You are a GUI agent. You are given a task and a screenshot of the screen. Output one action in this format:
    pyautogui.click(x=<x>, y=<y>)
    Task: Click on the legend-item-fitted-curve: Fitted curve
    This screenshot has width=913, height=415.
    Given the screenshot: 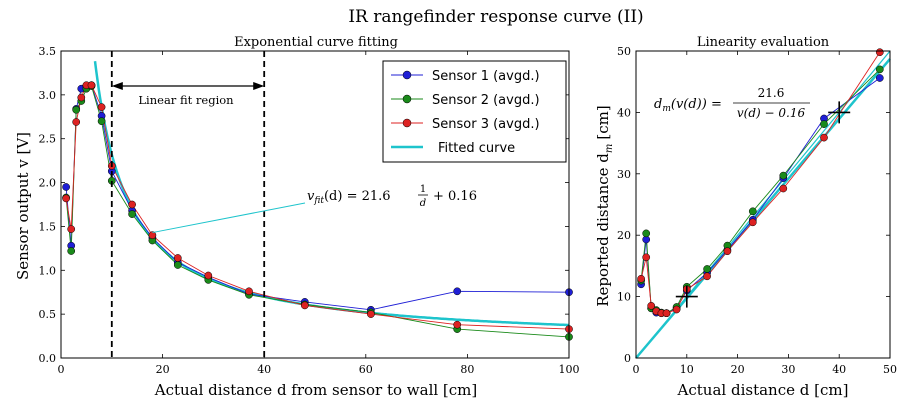 What is the action you would take?
    pyautogui.click(x=453, y=148)
    